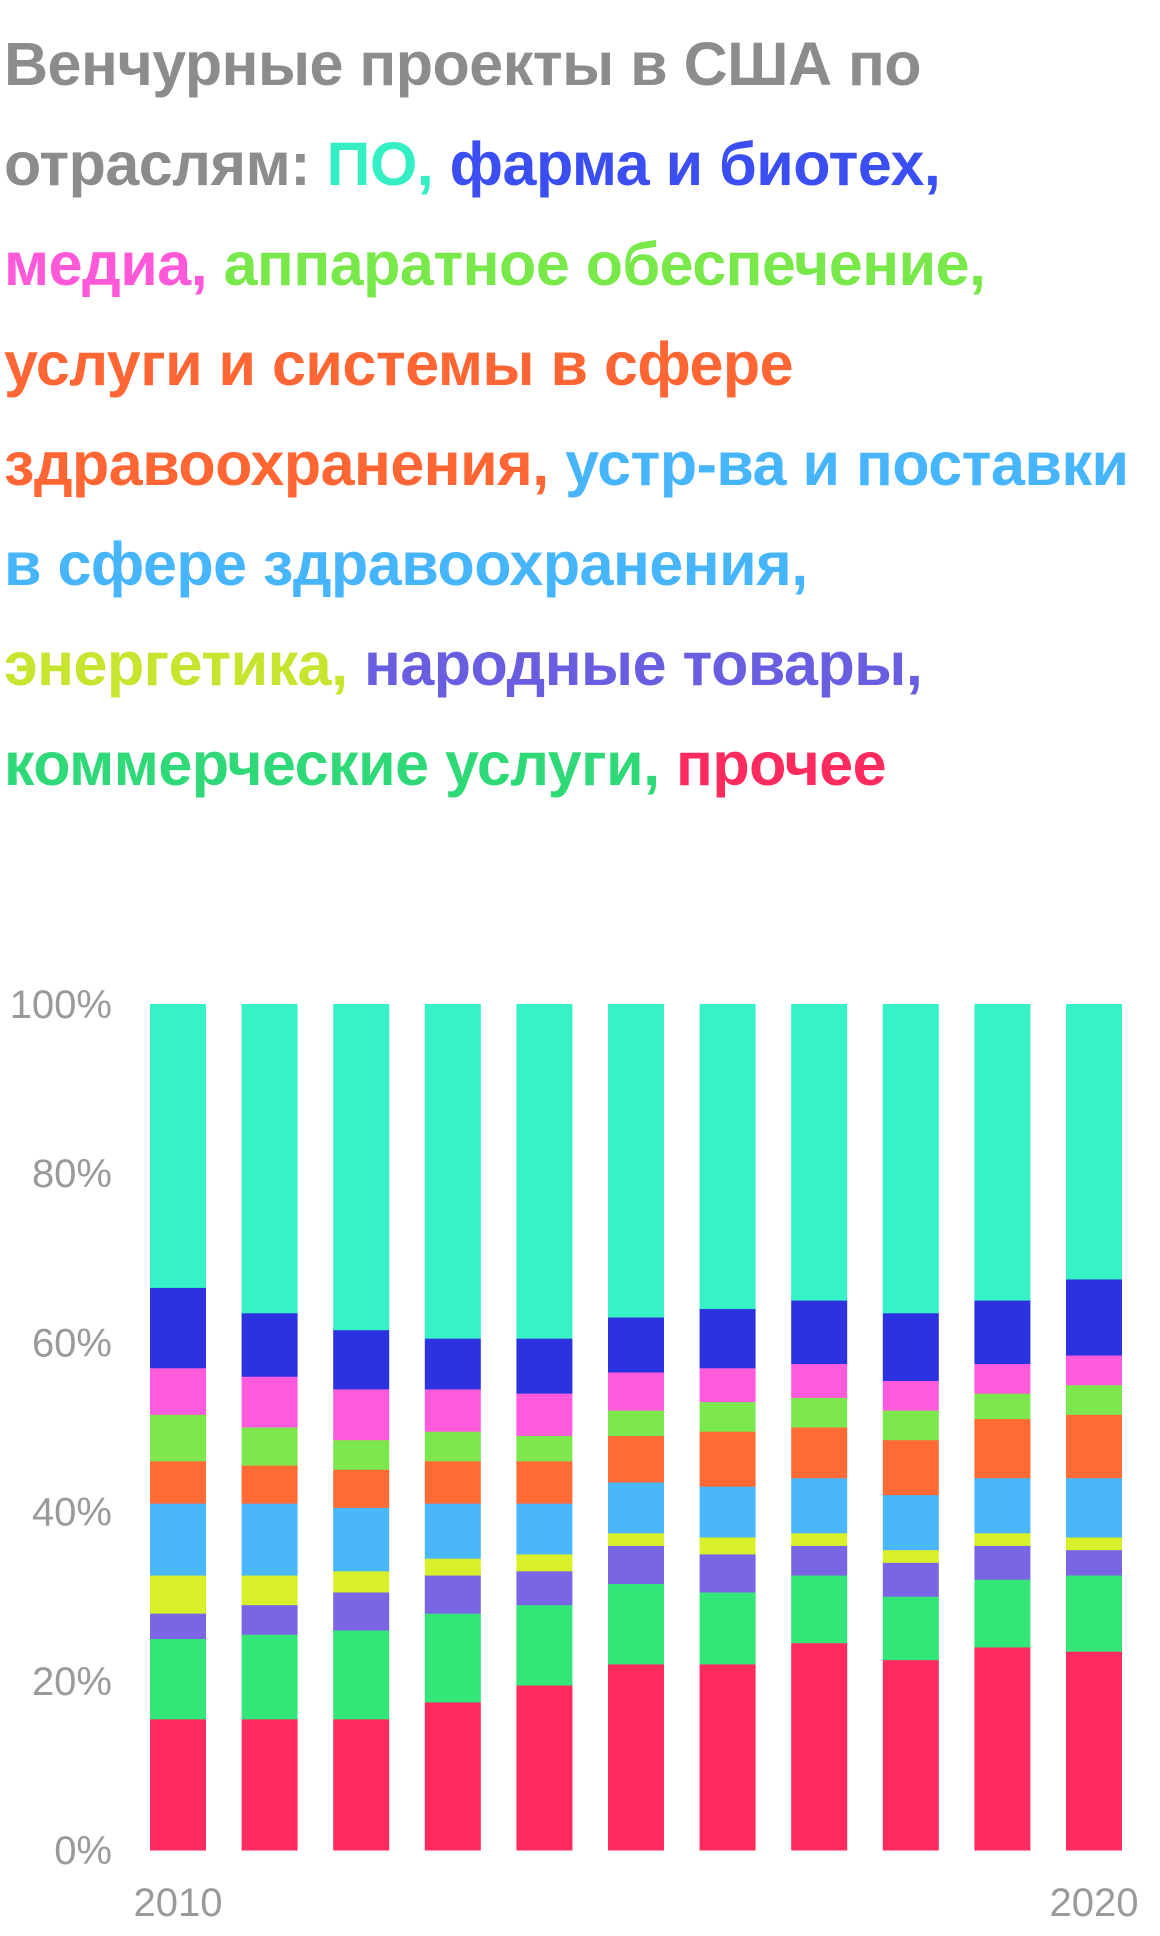  What do you see at coordinates (687, 164) in the screenshot?
I see `chart-title-segment: фарма и биотех` at bounding box center [687, 164].